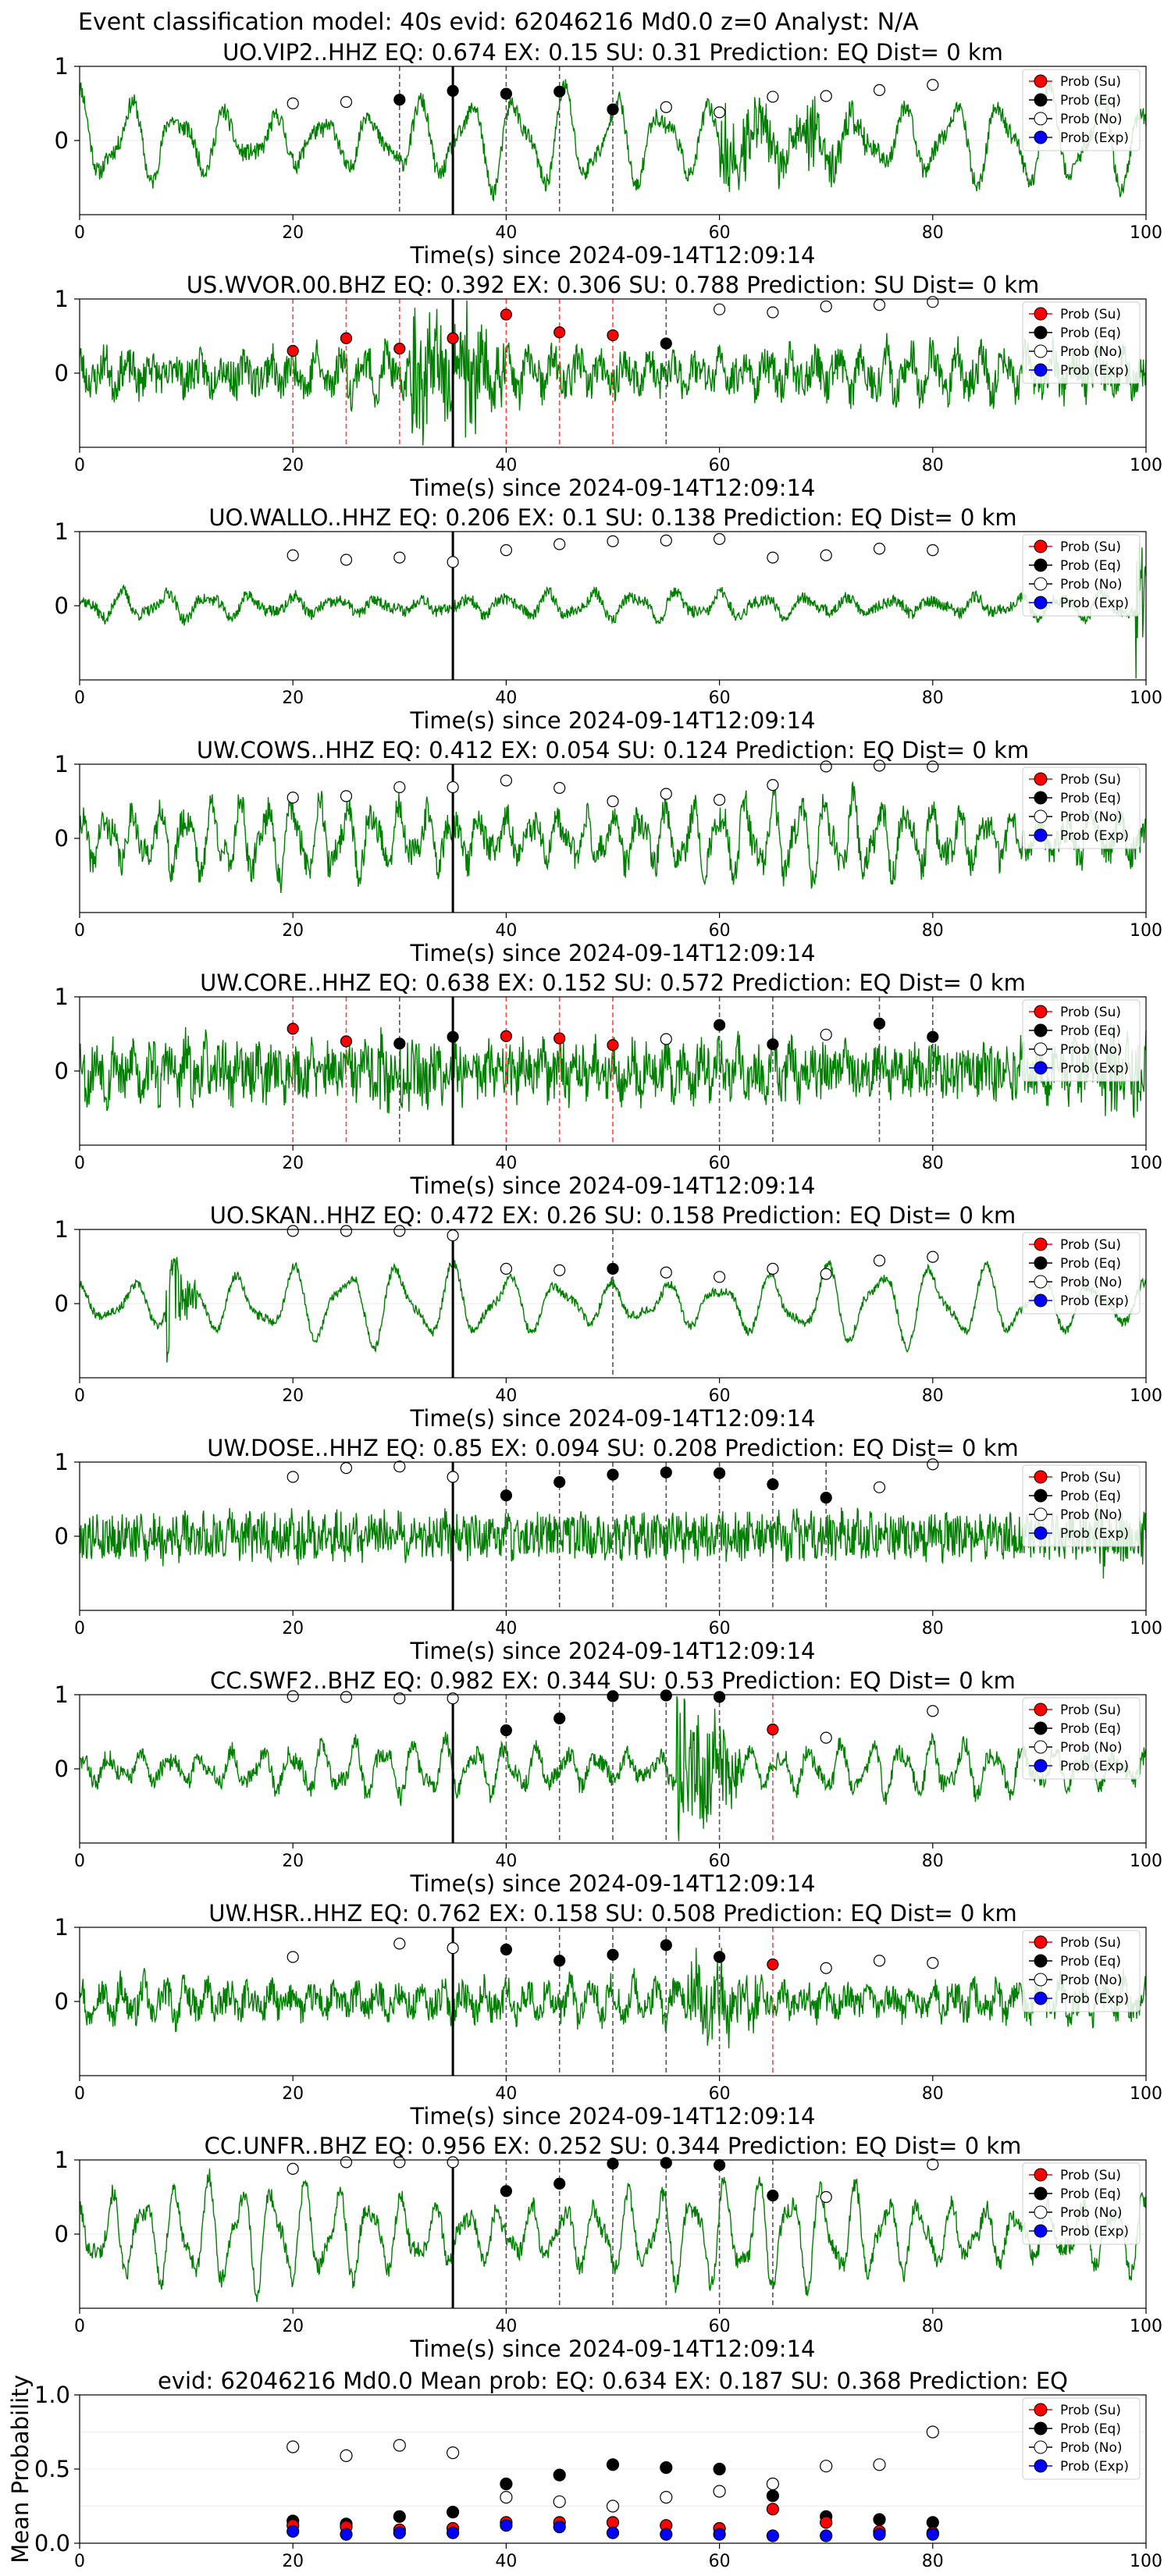 The height and width of the screenshot is (2576, 1171). I want to click on mean-marker-eq, so click(399, 2516).